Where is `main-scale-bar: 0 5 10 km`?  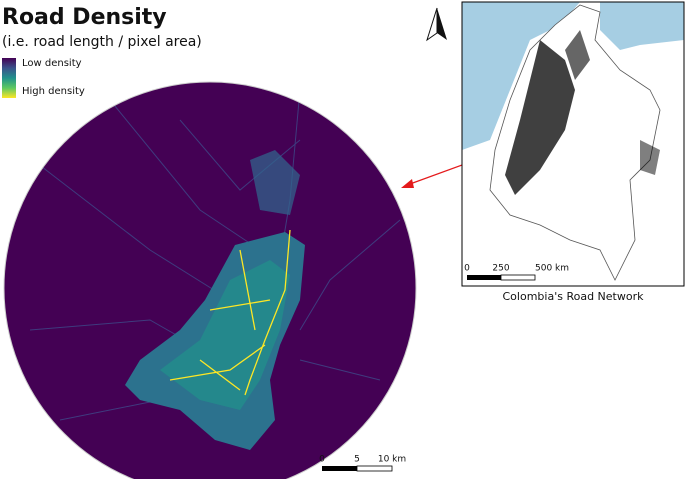
main-scale-bar: 0 5 10 km is located at coordinates (362, 463).